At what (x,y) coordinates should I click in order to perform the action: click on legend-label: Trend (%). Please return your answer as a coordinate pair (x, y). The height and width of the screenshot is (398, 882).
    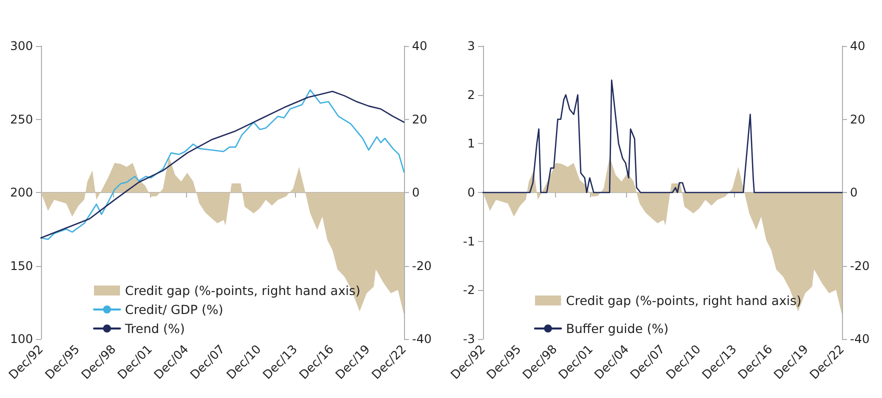
    Looking at the image, I should click on (154, 328).